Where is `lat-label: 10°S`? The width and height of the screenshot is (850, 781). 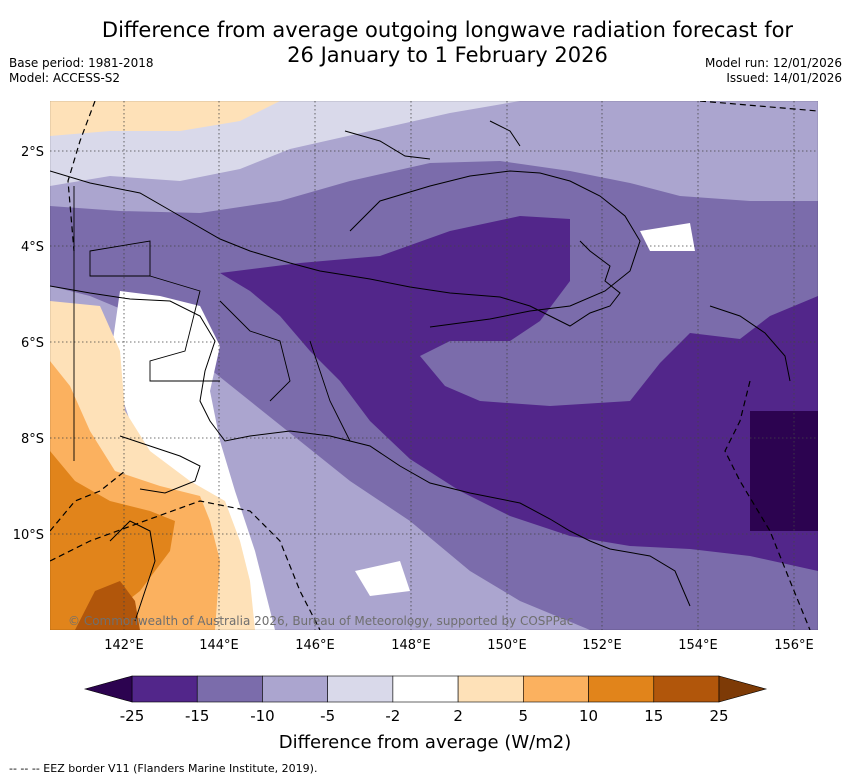 lat-label: 10°S is located at coordinates (28, 535).